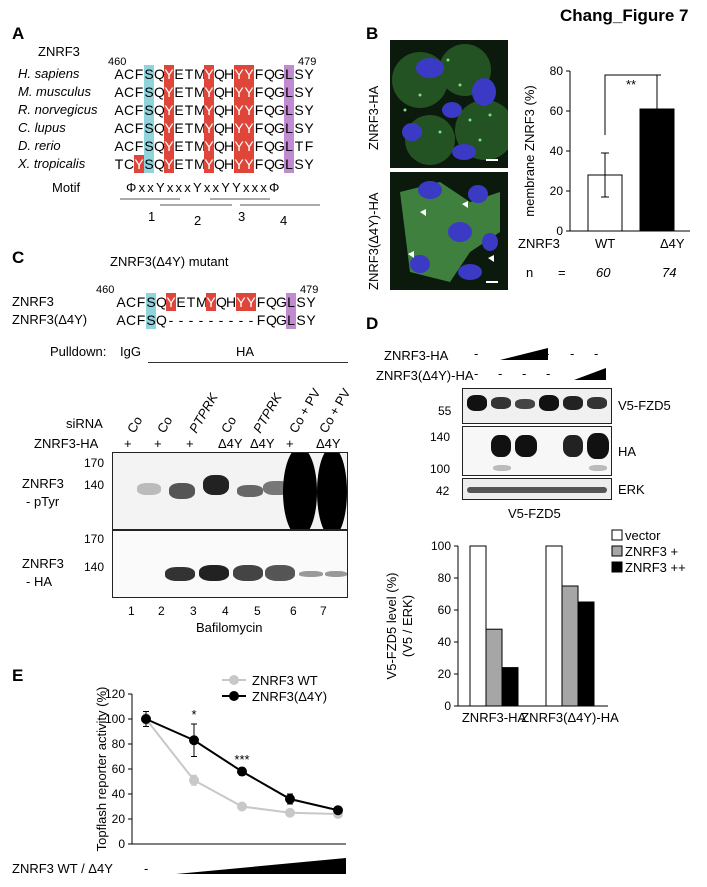 The height and width of the screenshot is (887, 707). What do you see at coordinates (131, 611) in the screenshot?
I see `lane-number: 1` at bounding box center [131, 611].